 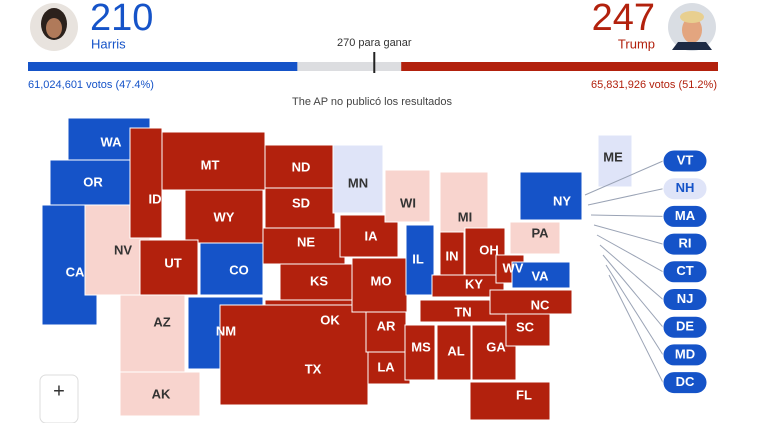 I want to click on state-label: SD, so click(x=301, y=202).